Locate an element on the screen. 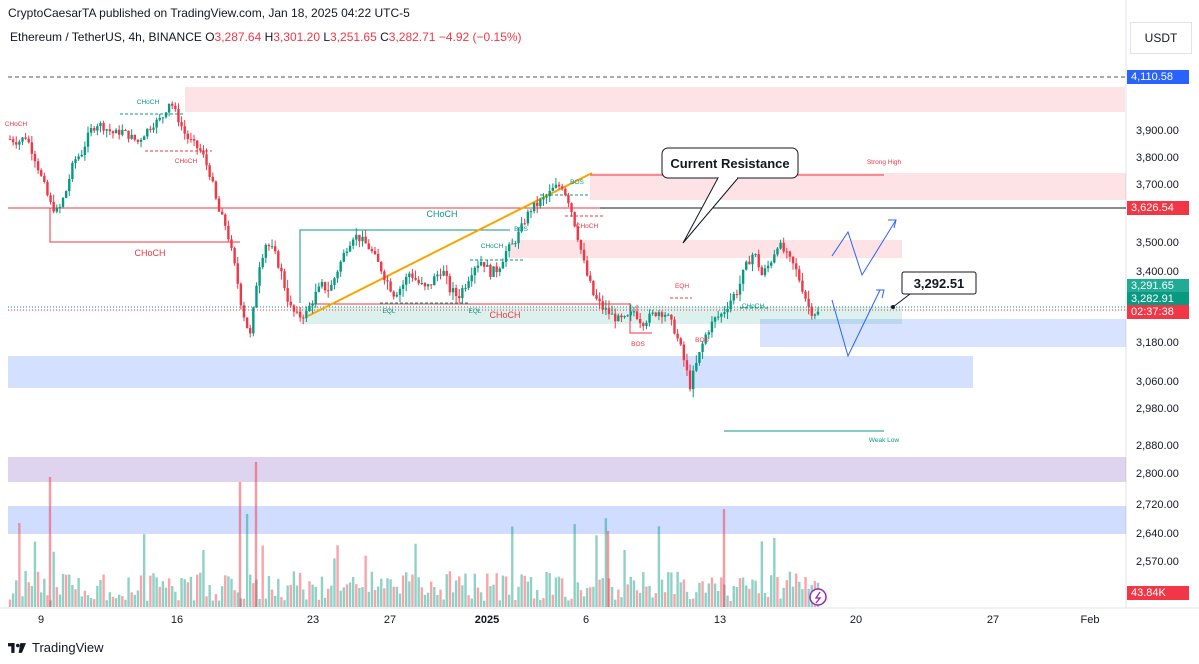 The width and height of the screenshot is (1199, 664). annotation-label: EQL is located at coordinates (474, 311).